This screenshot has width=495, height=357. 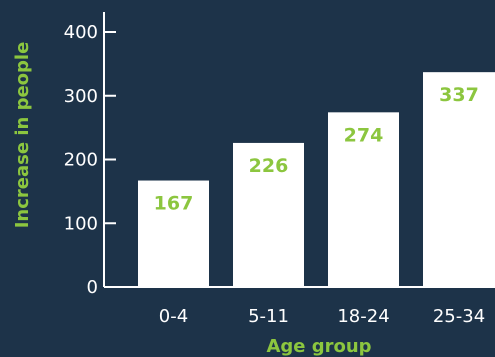 What do you see at coordinates (81, 32) in the screenshot?
I see `y-tick-label: 400` at bounding box center [81, 32].